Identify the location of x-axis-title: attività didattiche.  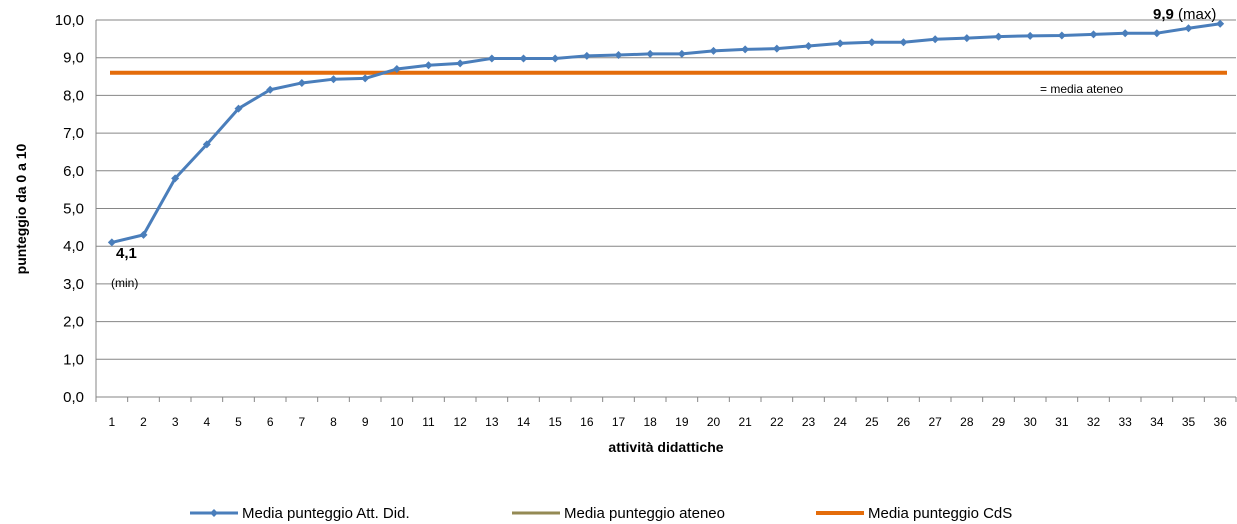
(665, 447).